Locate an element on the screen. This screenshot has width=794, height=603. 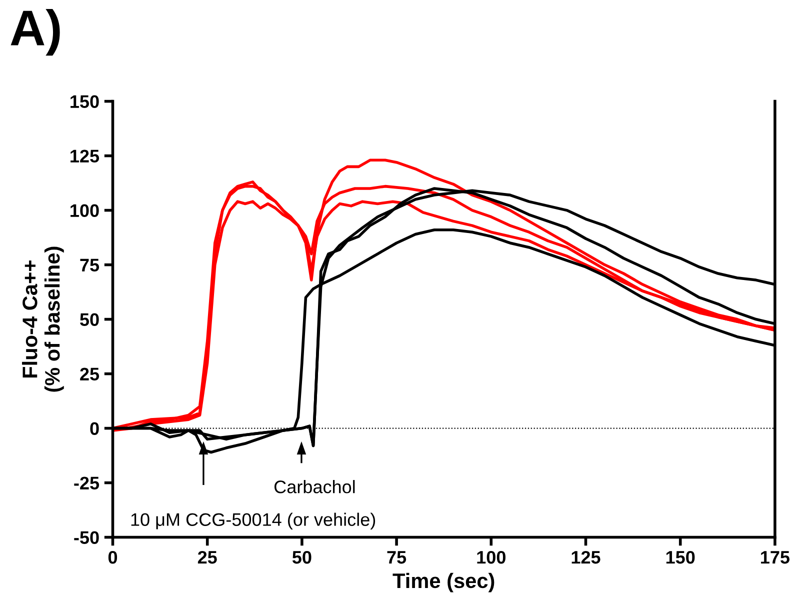
x-tick-label: 0 is located at coordinates (113, 557).